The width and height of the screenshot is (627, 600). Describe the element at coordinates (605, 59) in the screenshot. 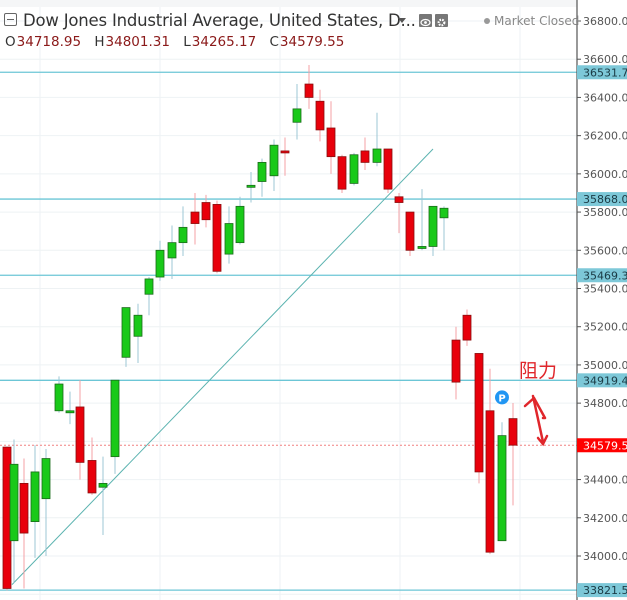

I see `axis-tick-label: 36600.00` at that location.